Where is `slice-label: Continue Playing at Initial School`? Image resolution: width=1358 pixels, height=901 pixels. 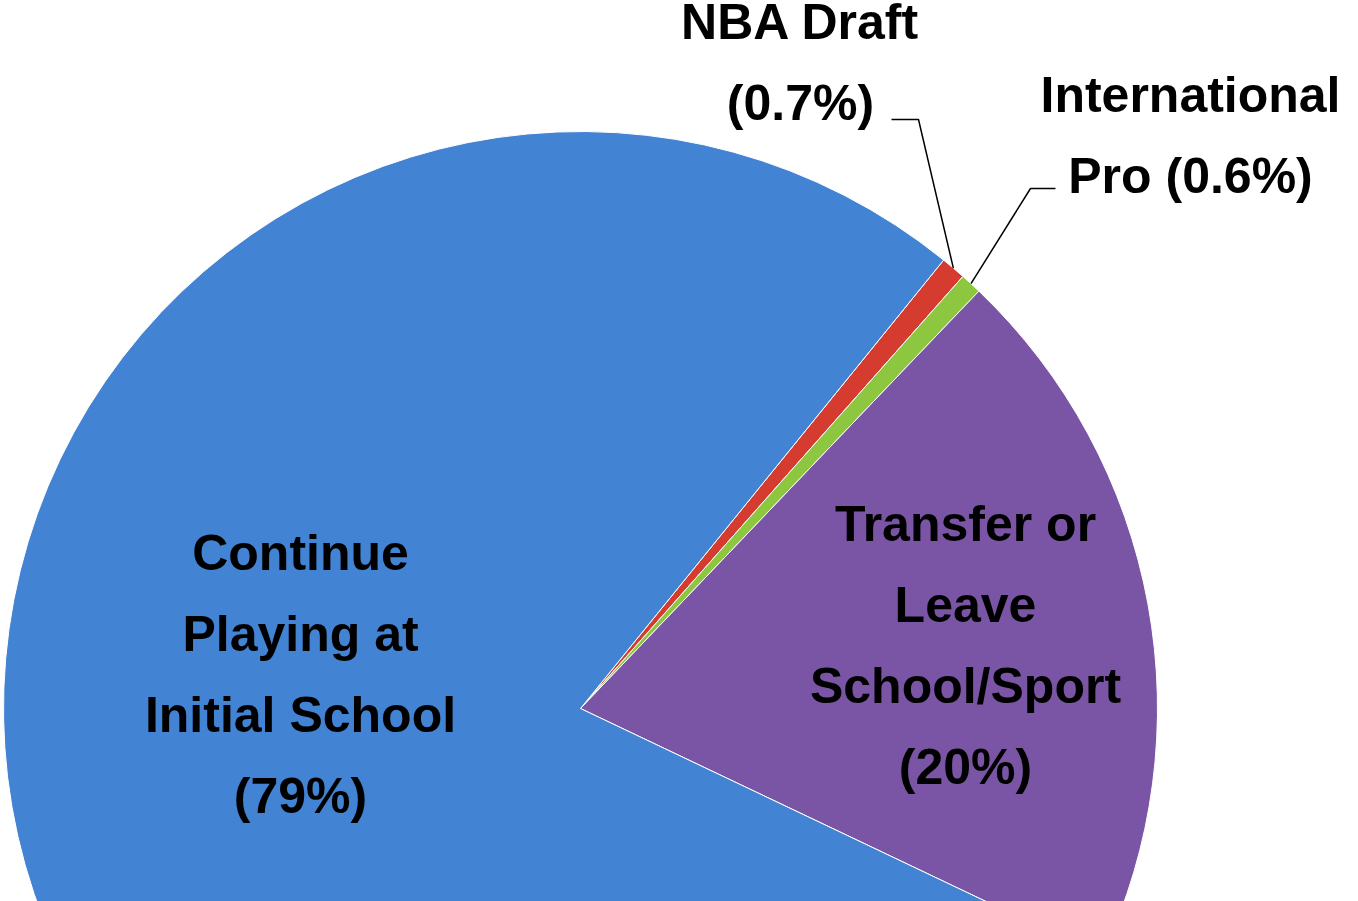
slice-label: Continue Playing at Initial School is located at coordinates (300, 634).